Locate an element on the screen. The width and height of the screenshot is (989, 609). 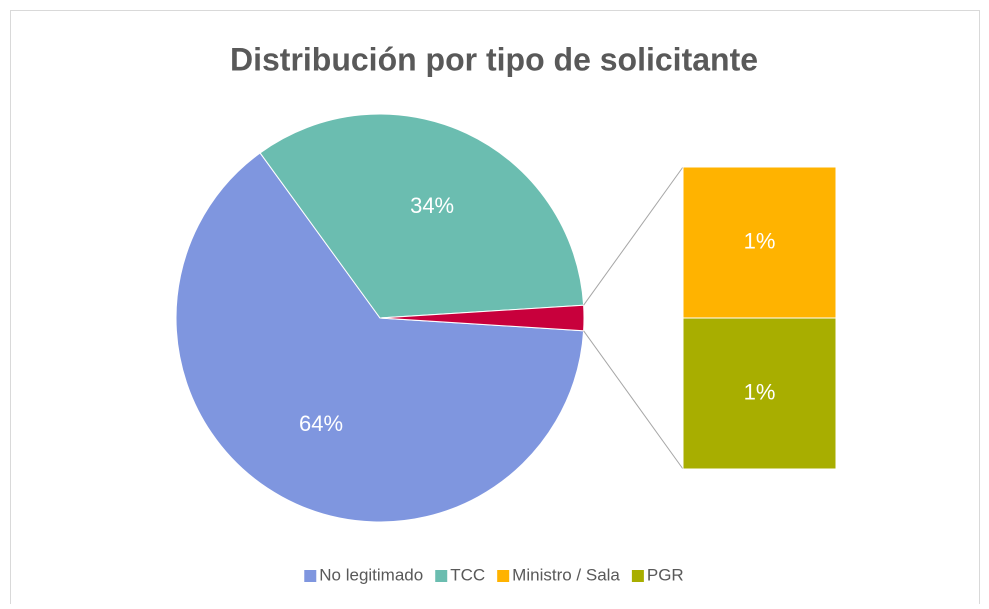
data-label: 64% is located at coordinates (321, 423).